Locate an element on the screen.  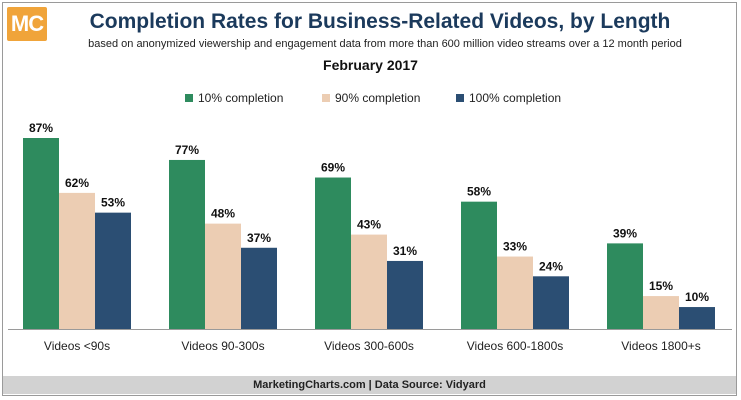
data-label: 37% is located at coordinates (259, 238).